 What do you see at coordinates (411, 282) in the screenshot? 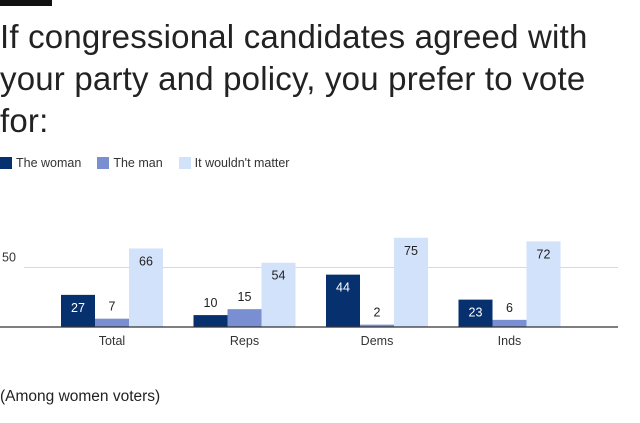
I see `bar-dems-no-matter` at bounding box center [411, 282].